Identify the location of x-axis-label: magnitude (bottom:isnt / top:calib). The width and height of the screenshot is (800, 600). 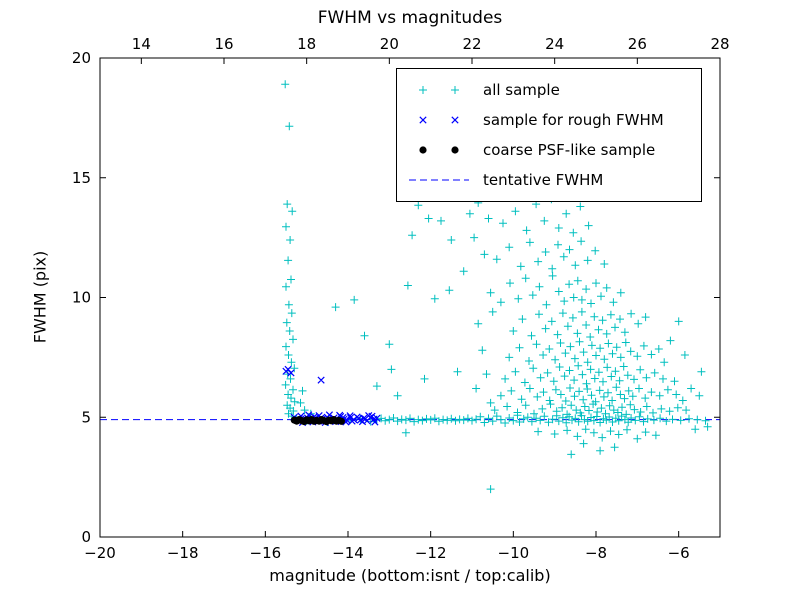
(410, 575).